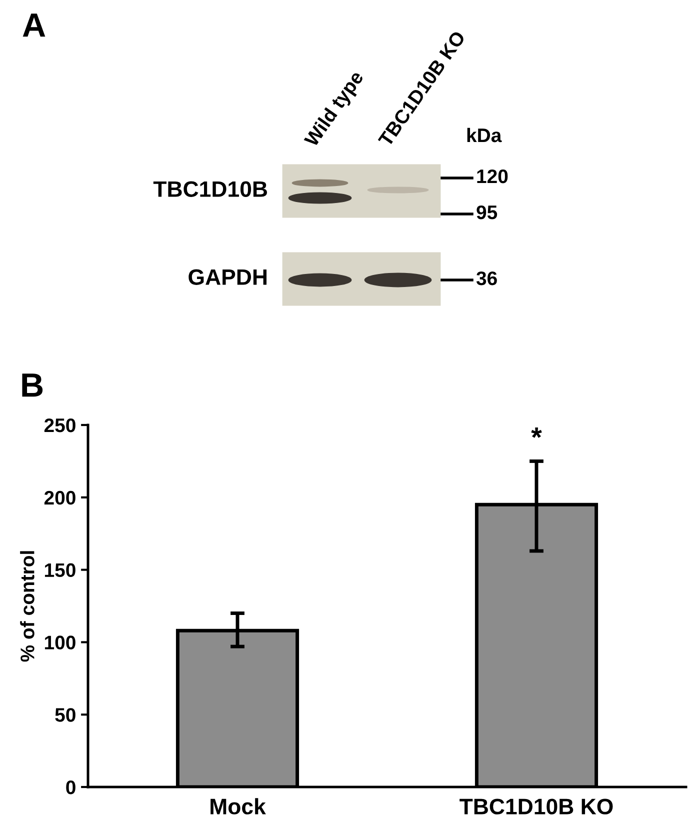 Image resolution: width=690 pixels, height=837 pixels. I want to click on x-tick-label: Mock, so click(238, 806).